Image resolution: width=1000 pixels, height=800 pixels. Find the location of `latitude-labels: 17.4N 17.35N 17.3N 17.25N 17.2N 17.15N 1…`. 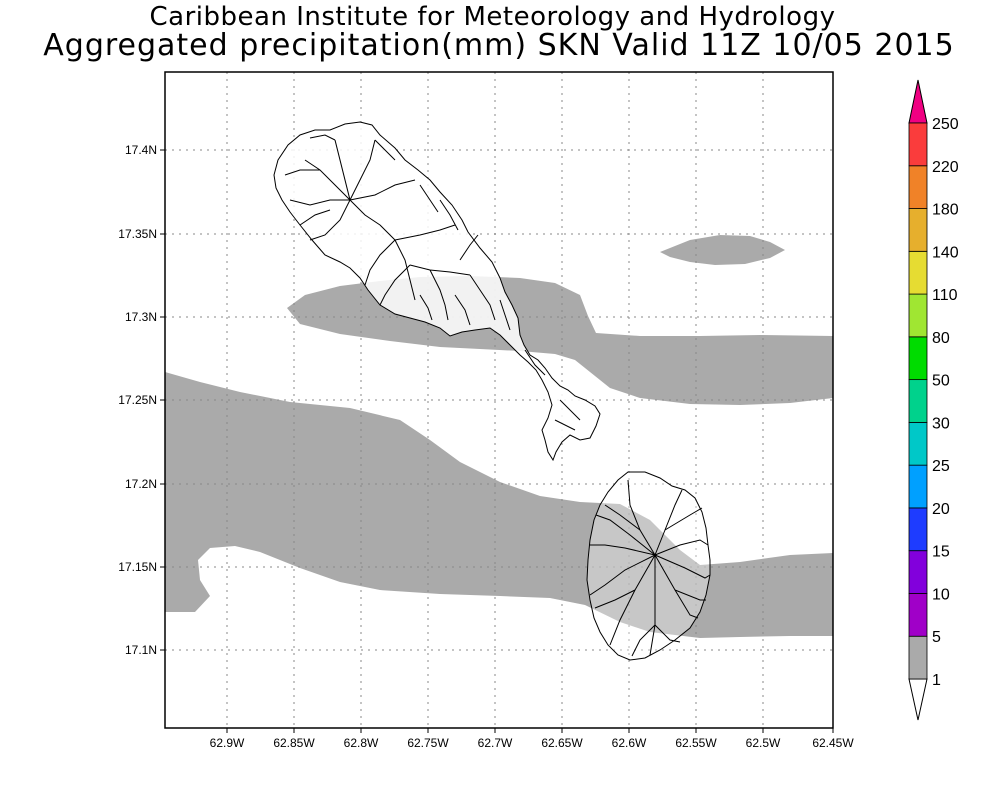

latitude-labels: 17.4N 17.35N 17.3N 17.25N 17.2N 17.15N 1… is located at coordinates (137, 400).